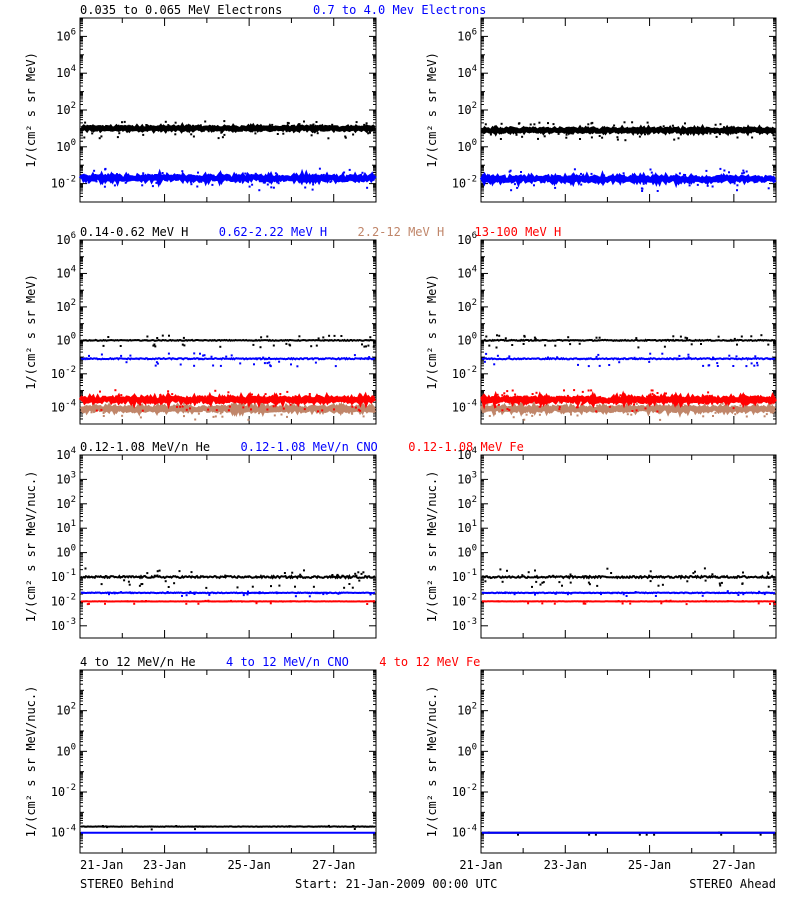 This screenshot has width=800, height=900. I want to click on series-0-12-1-08-mev-fe, so click(628, 602).